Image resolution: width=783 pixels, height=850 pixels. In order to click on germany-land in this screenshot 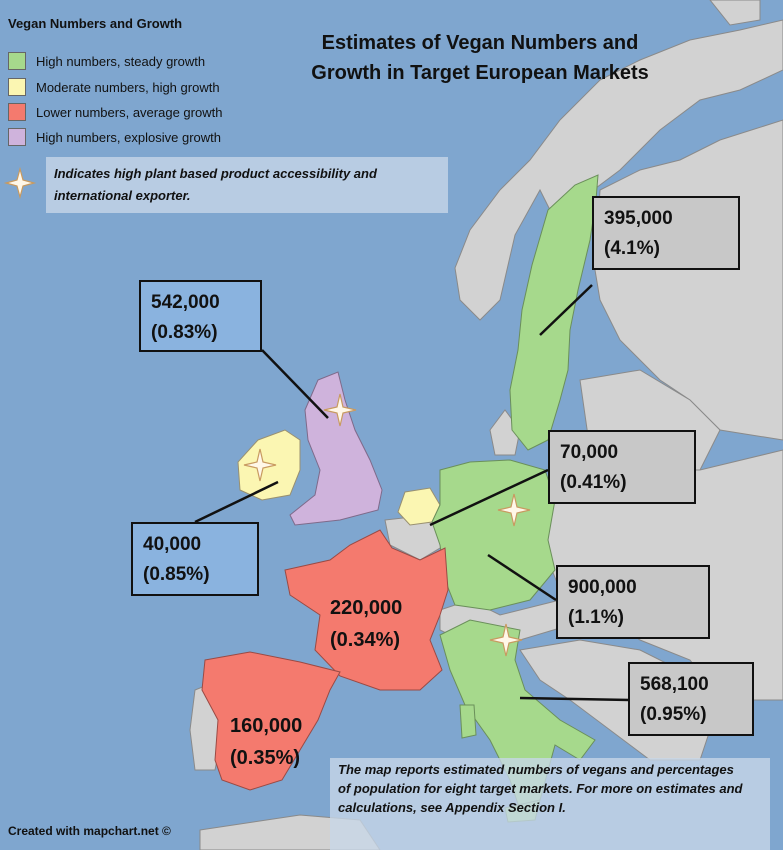, I will do `click(493, 535)`.